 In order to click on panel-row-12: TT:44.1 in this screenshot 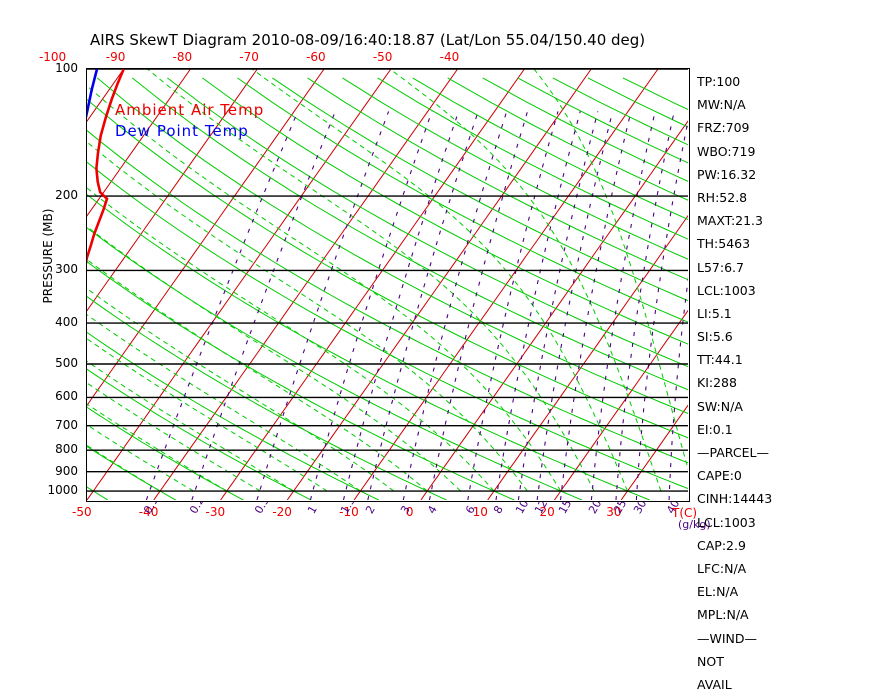, I will do `click(720, 360)`.